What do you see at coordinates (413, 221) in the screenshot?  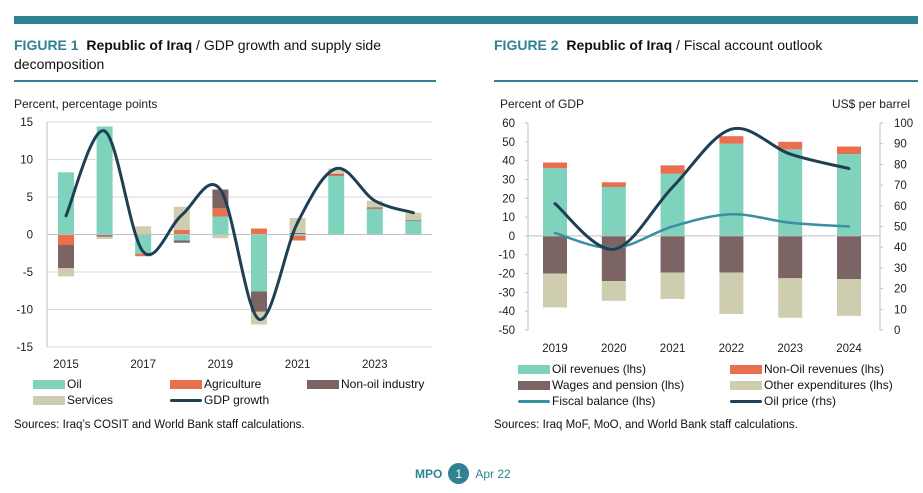 I see `bar-non-oil-industry-2024` at bounding box center [413, 221].